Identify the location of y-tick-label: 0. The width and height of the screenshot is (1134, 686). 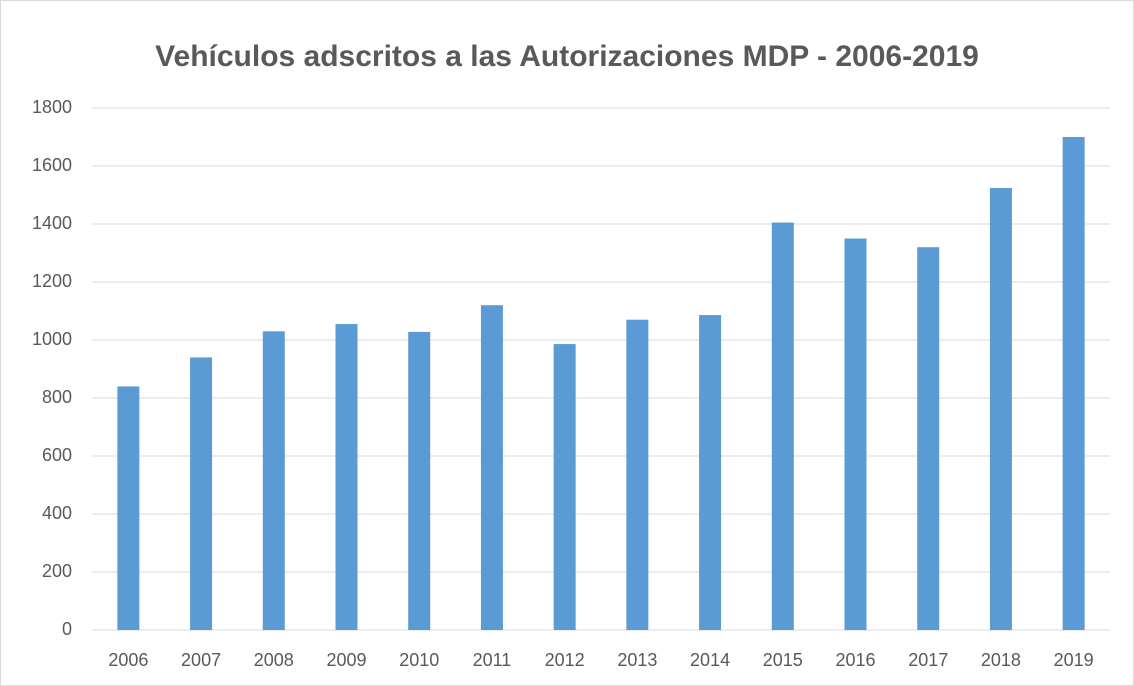
(67, 629).